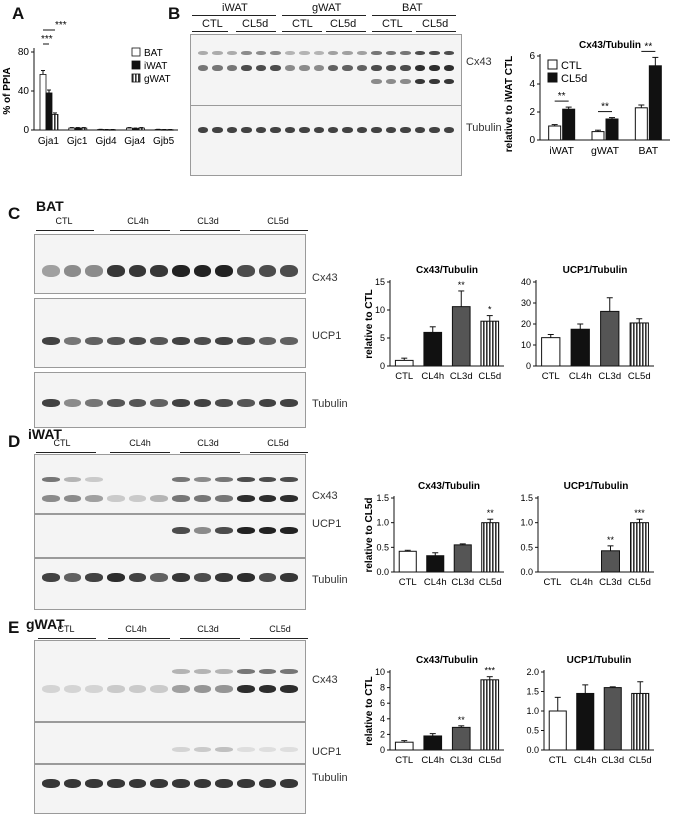 This screenshot has height=817, width=675. What do you see at coordinates (649, 151) in the screenshot?
I see `x-tick-label: BAT` at bounding box center [649, 151].